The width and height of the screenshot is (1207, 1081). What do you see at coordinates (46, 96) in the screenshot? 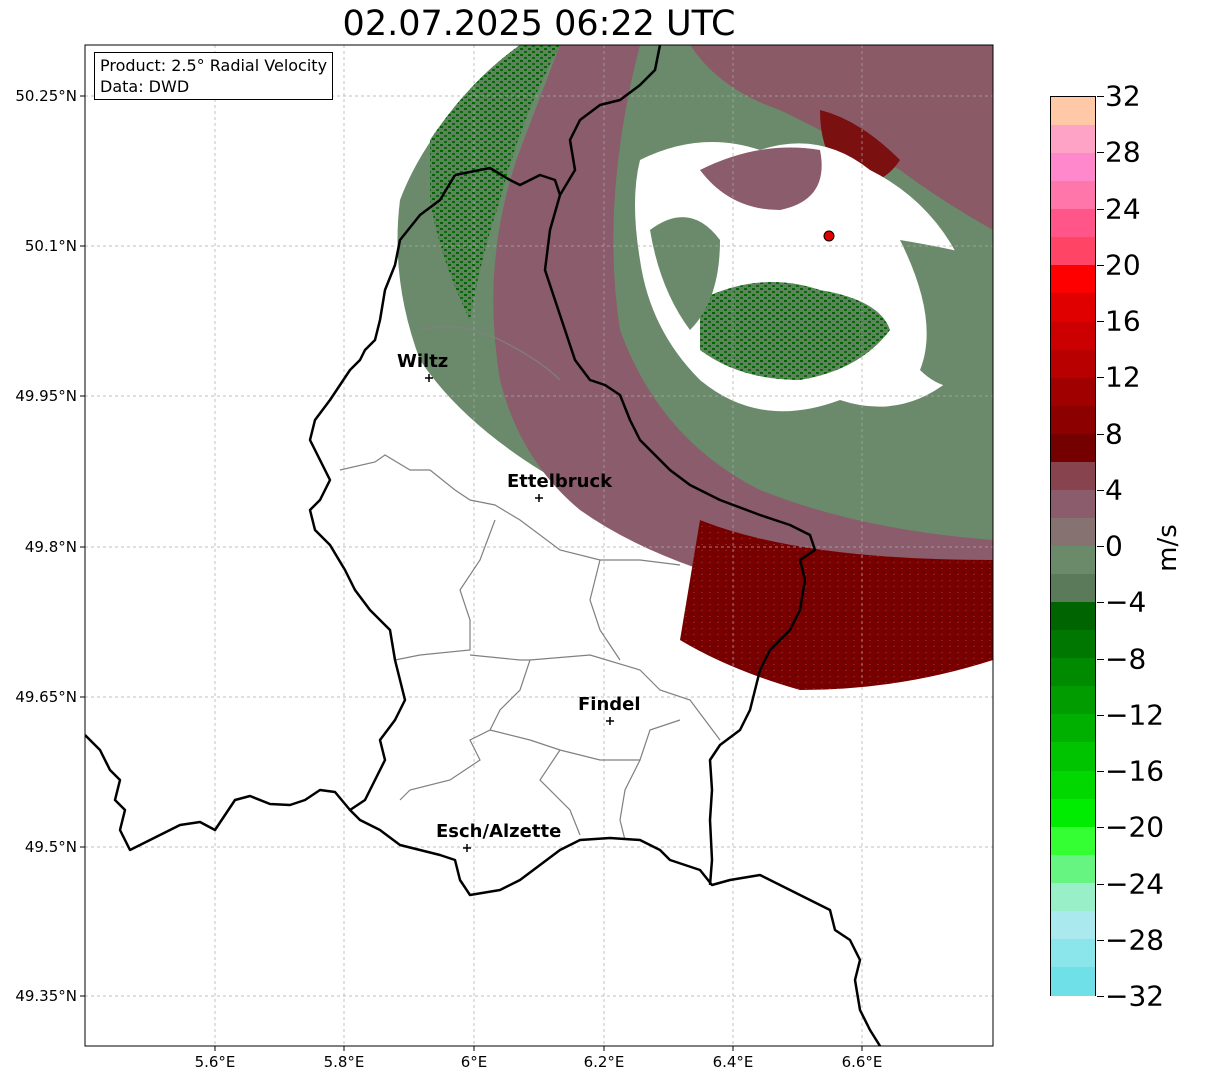
I see `lat-label: 50.25°N` at bounding box center [46, 96].